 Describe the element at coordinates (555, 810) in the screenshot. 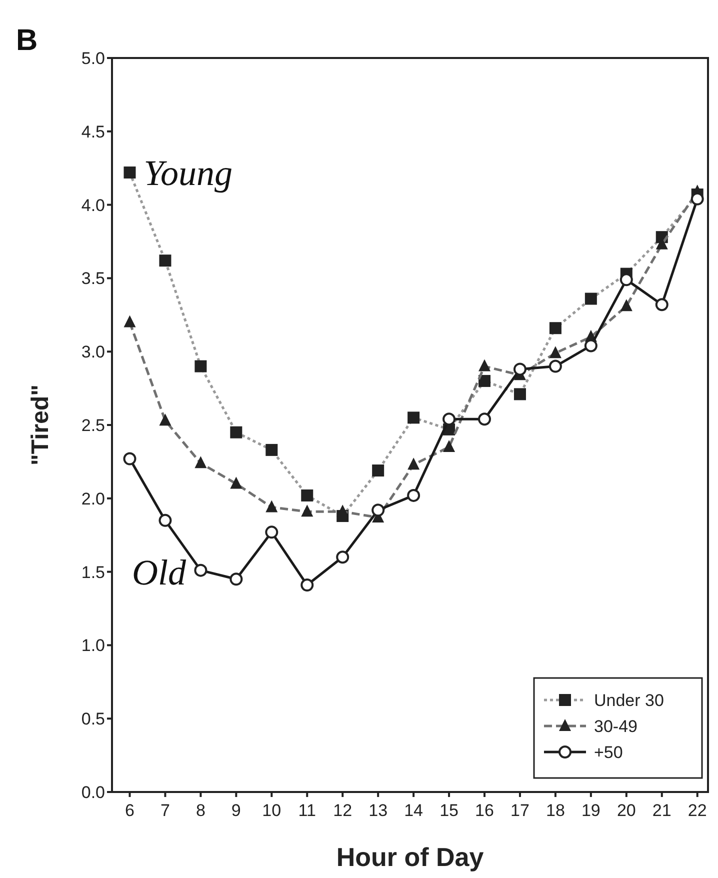

I see `x-tick-label: 18` at that location.